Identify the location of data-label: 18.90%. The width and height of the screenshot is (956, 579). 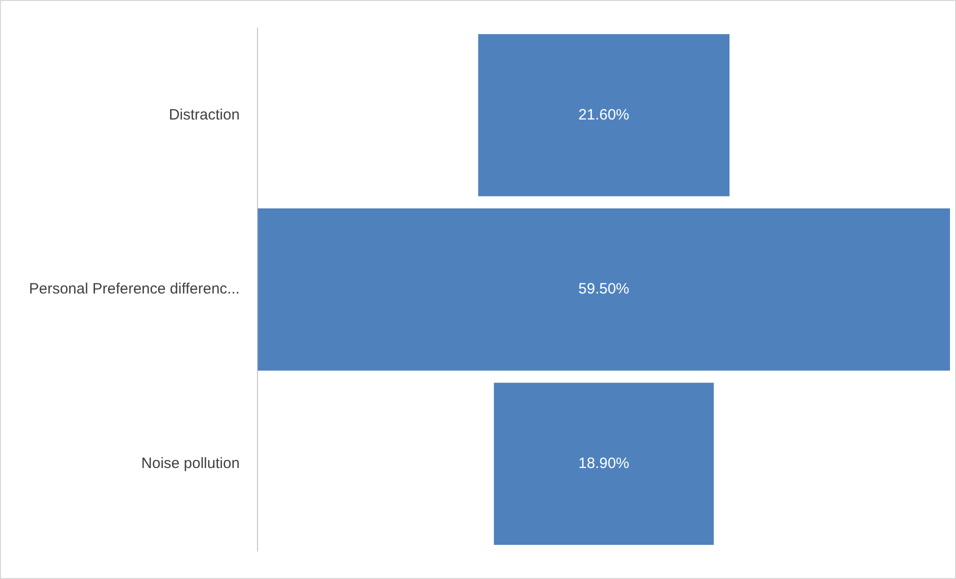
(604, 463).